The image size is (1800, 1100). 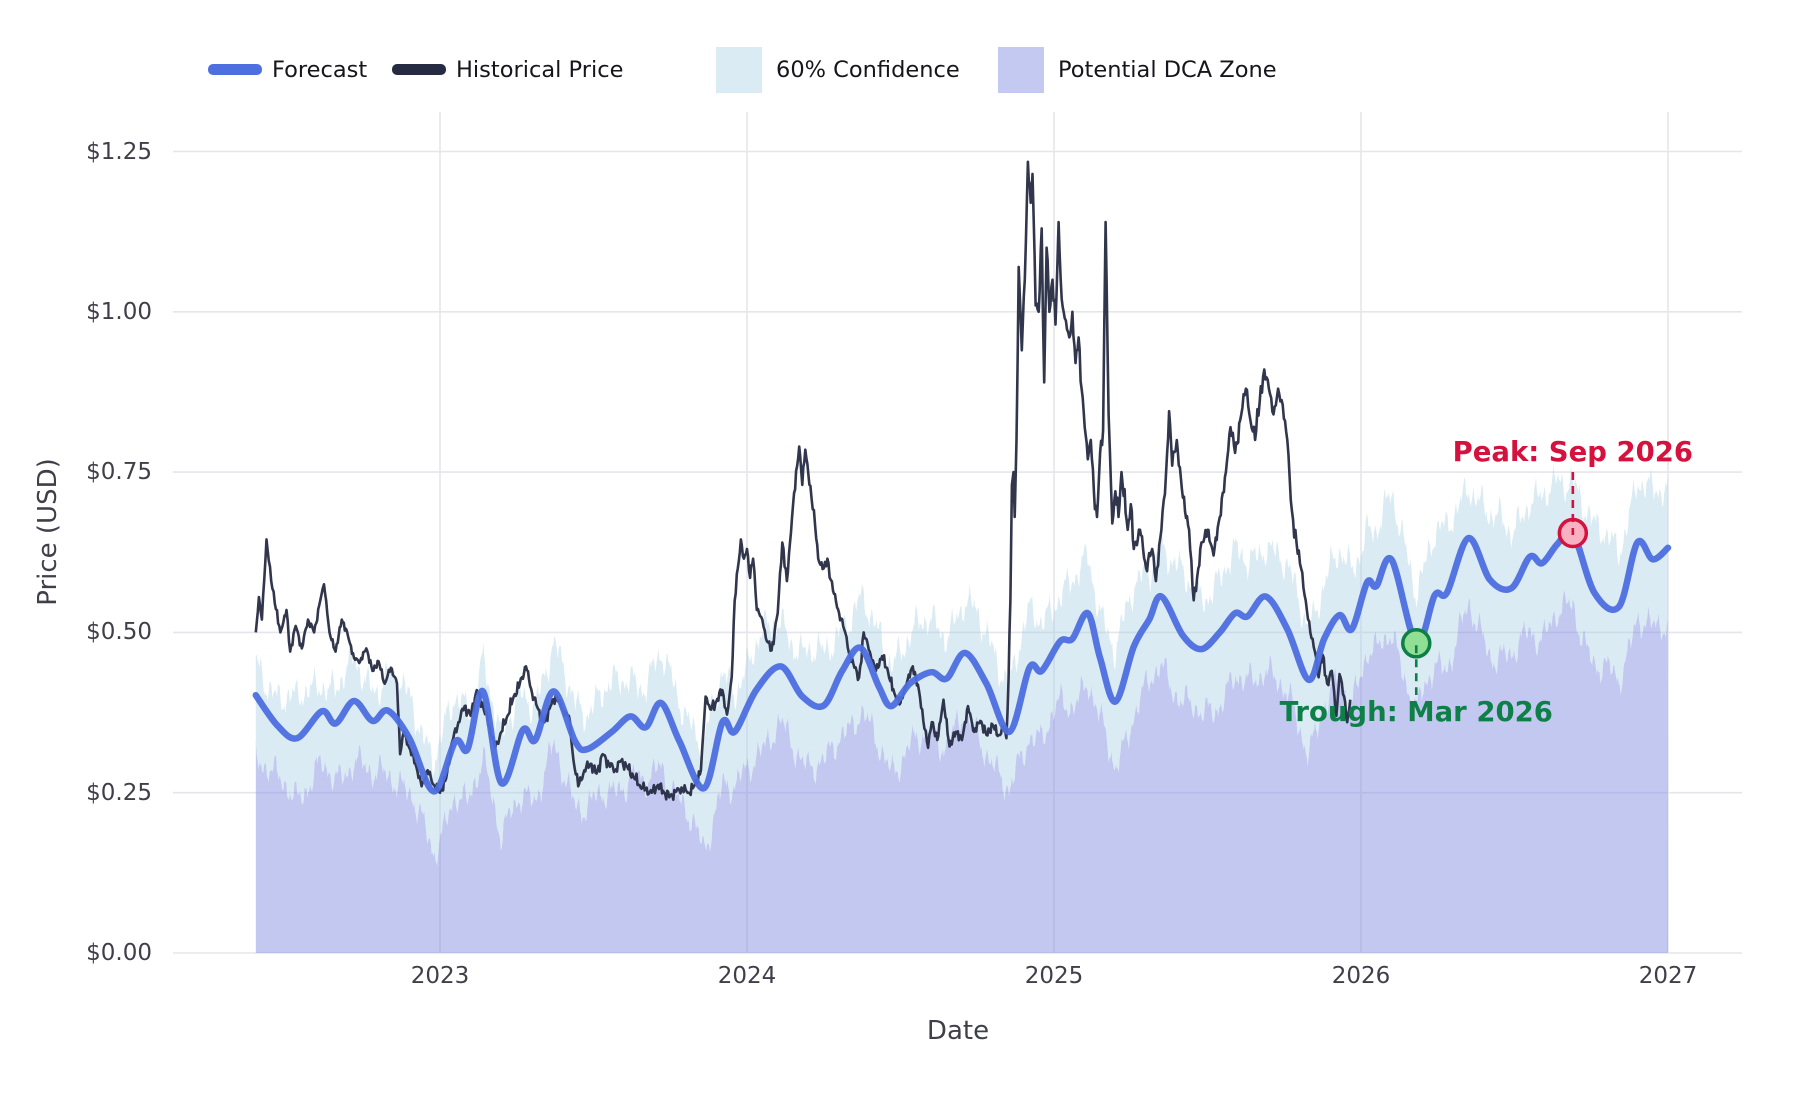 I want to click on trough-annotation: Trough: Mar 2026, so click(x=1416, y=712).